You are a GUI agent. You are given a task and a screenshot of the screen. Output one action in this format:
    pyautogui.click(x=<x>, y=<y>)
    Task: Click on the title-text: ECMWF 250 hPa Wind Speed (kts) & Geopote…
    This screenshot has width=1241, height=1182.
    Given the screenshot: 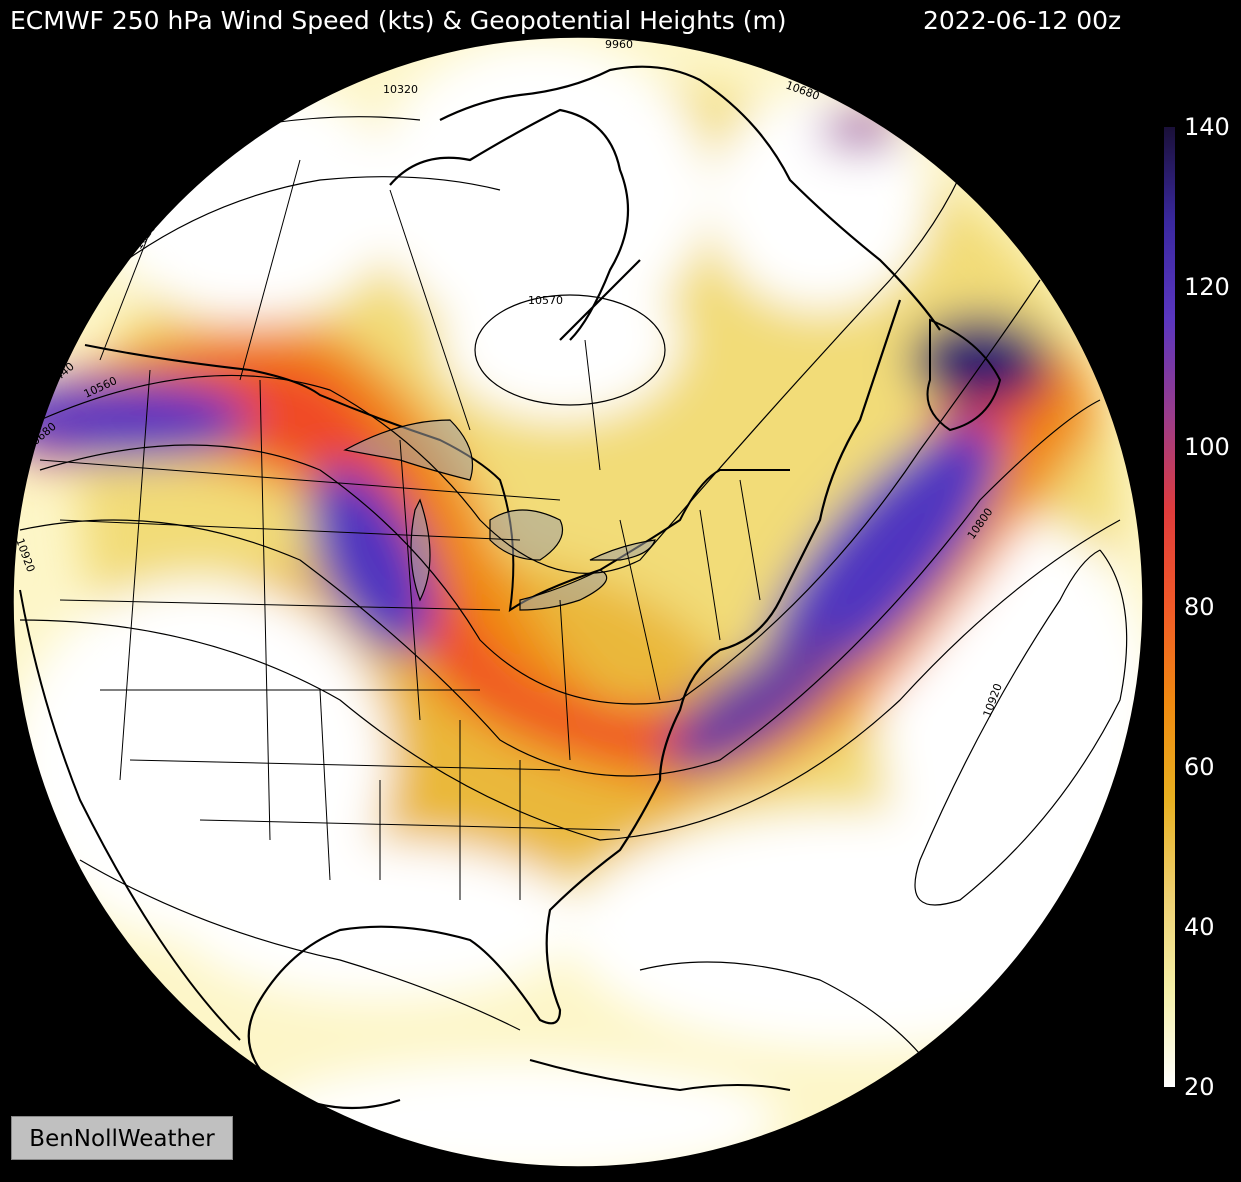 What is the action you would take?
    pyautogui.click(x=398, y=20)
    